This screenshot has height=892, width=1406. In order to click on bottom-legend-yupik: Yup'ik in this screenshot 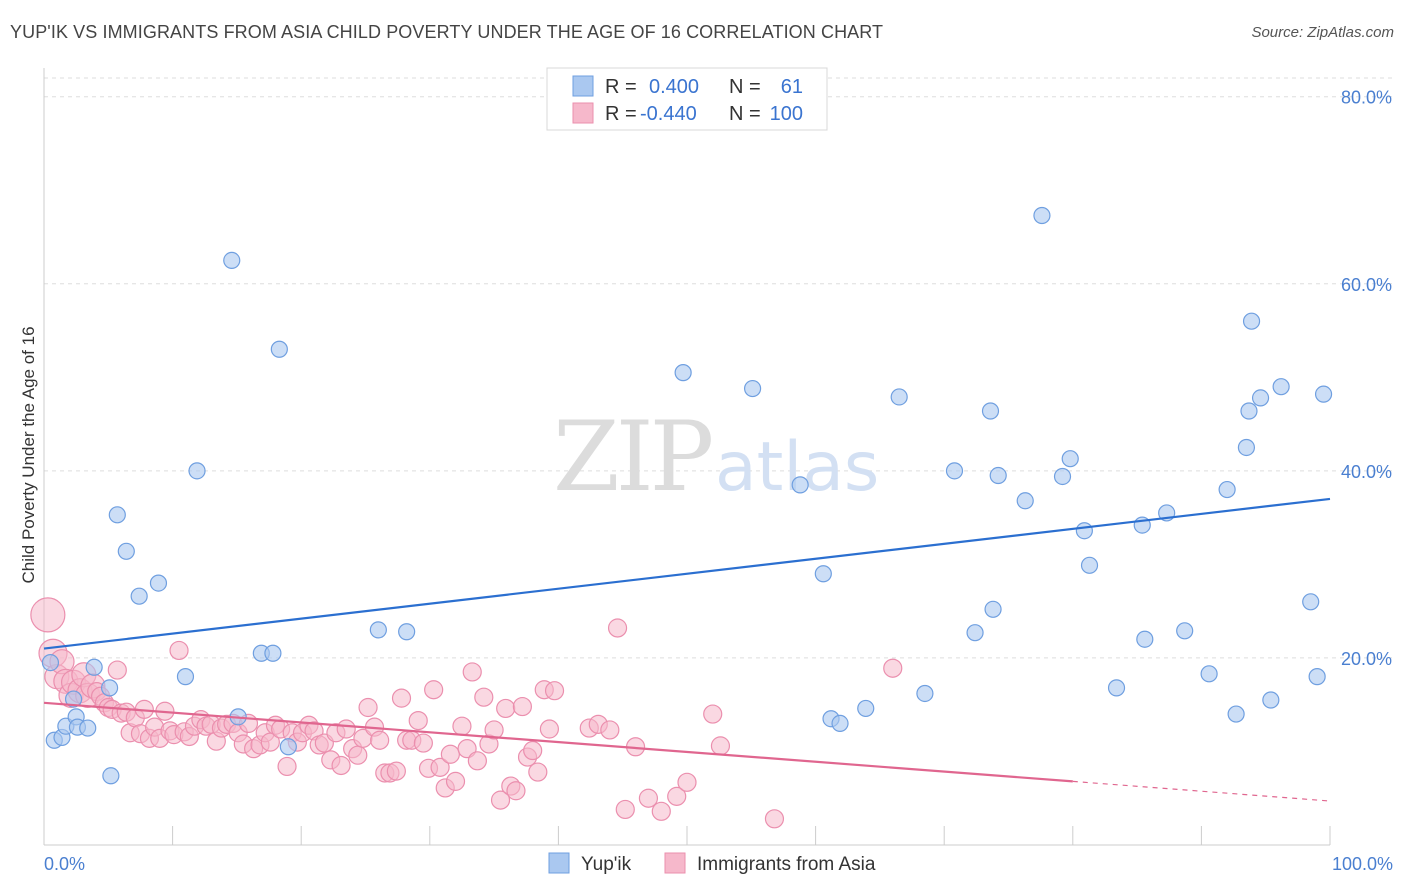, I will do `click(606, 864)`.